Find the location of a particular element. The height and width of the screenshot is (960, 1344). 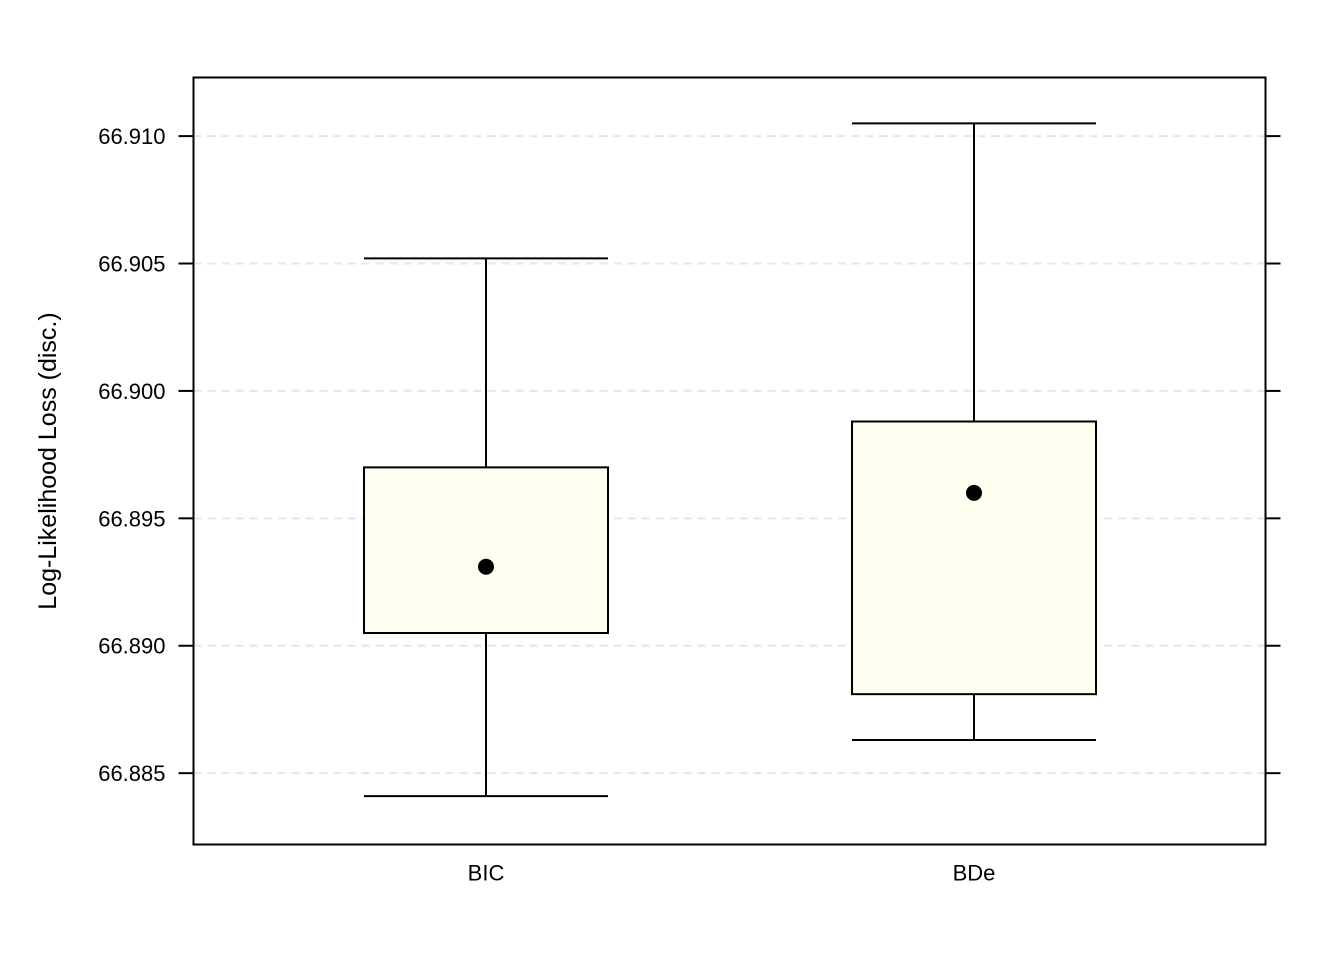

x-category-label: BDe is located at coordinates (974, 873).